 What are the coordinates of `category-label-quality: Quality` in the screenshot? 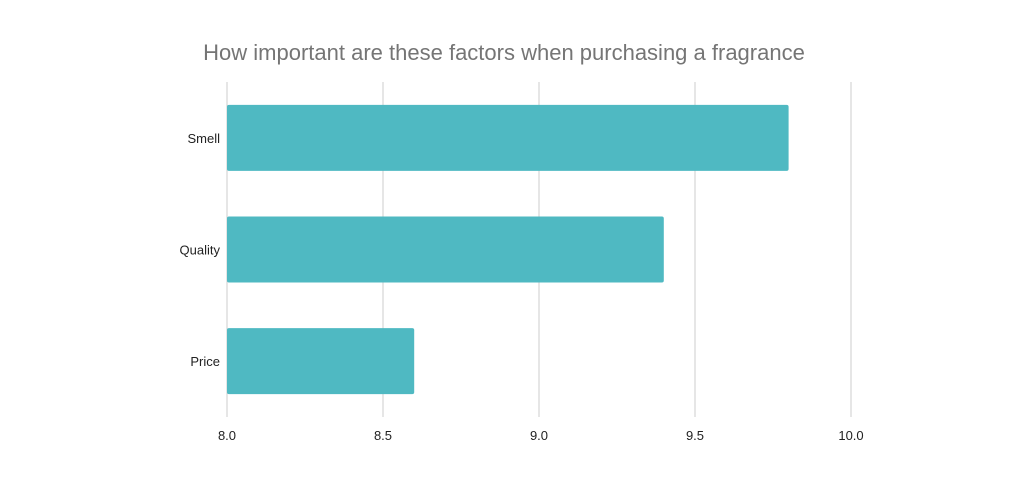 It's located at (200, 250).